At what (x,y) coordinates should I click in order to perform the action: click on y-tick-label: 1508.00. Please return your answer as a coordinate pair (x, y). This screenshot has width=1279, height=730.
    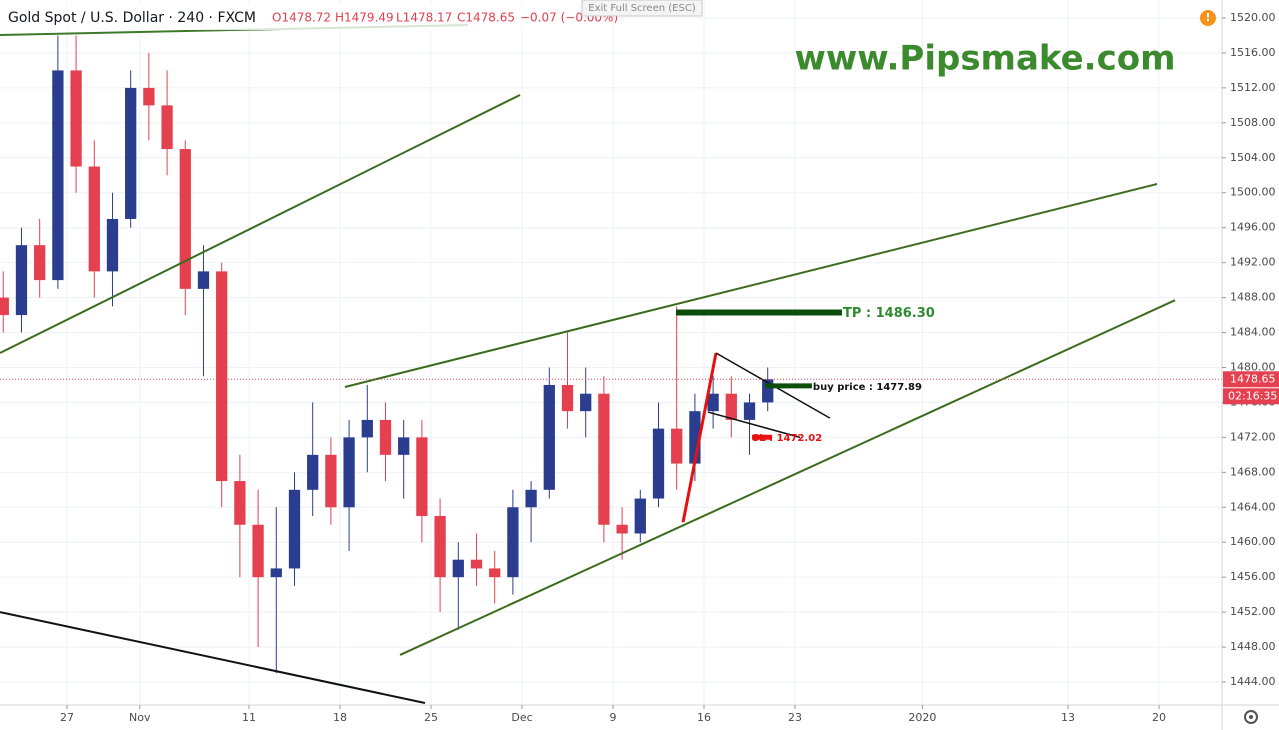
    Looking at the image, I should click on (1253, 122).